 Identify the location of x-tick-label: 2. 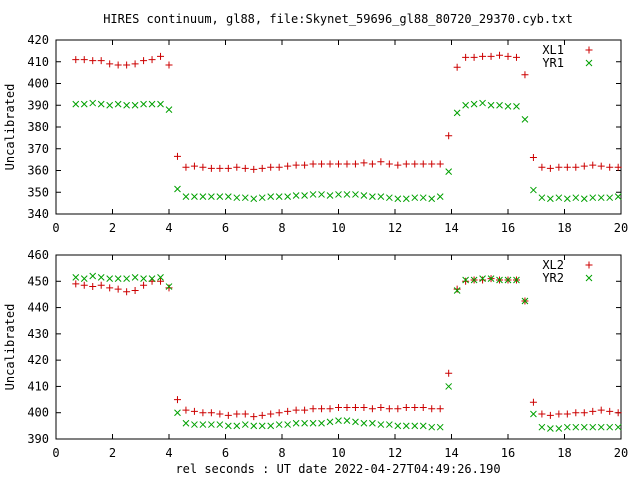
(112, 453).